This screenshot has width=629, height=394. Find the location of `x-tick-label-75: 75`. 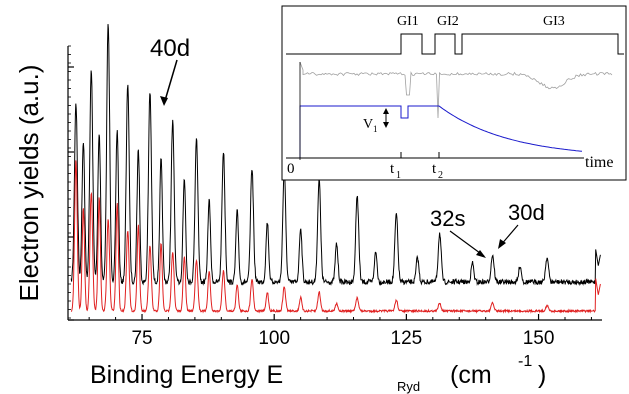

x-tick-label-75: 75 is located at coordinates (141, 338).